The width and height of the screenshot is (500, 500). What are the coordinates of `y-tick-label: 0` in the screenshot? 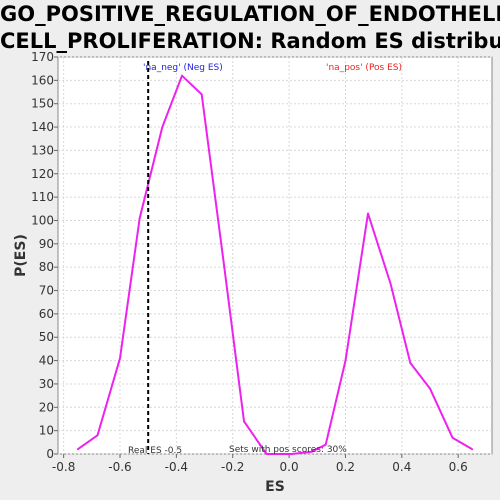 It's located at (50, 454).